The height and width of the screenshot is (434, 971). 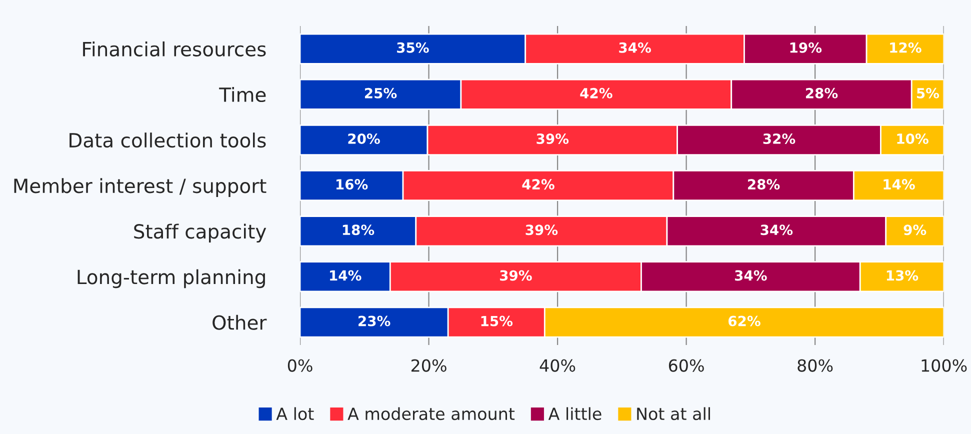 I want to click on x-tick-label: 0%, so click(x=300, y=365).